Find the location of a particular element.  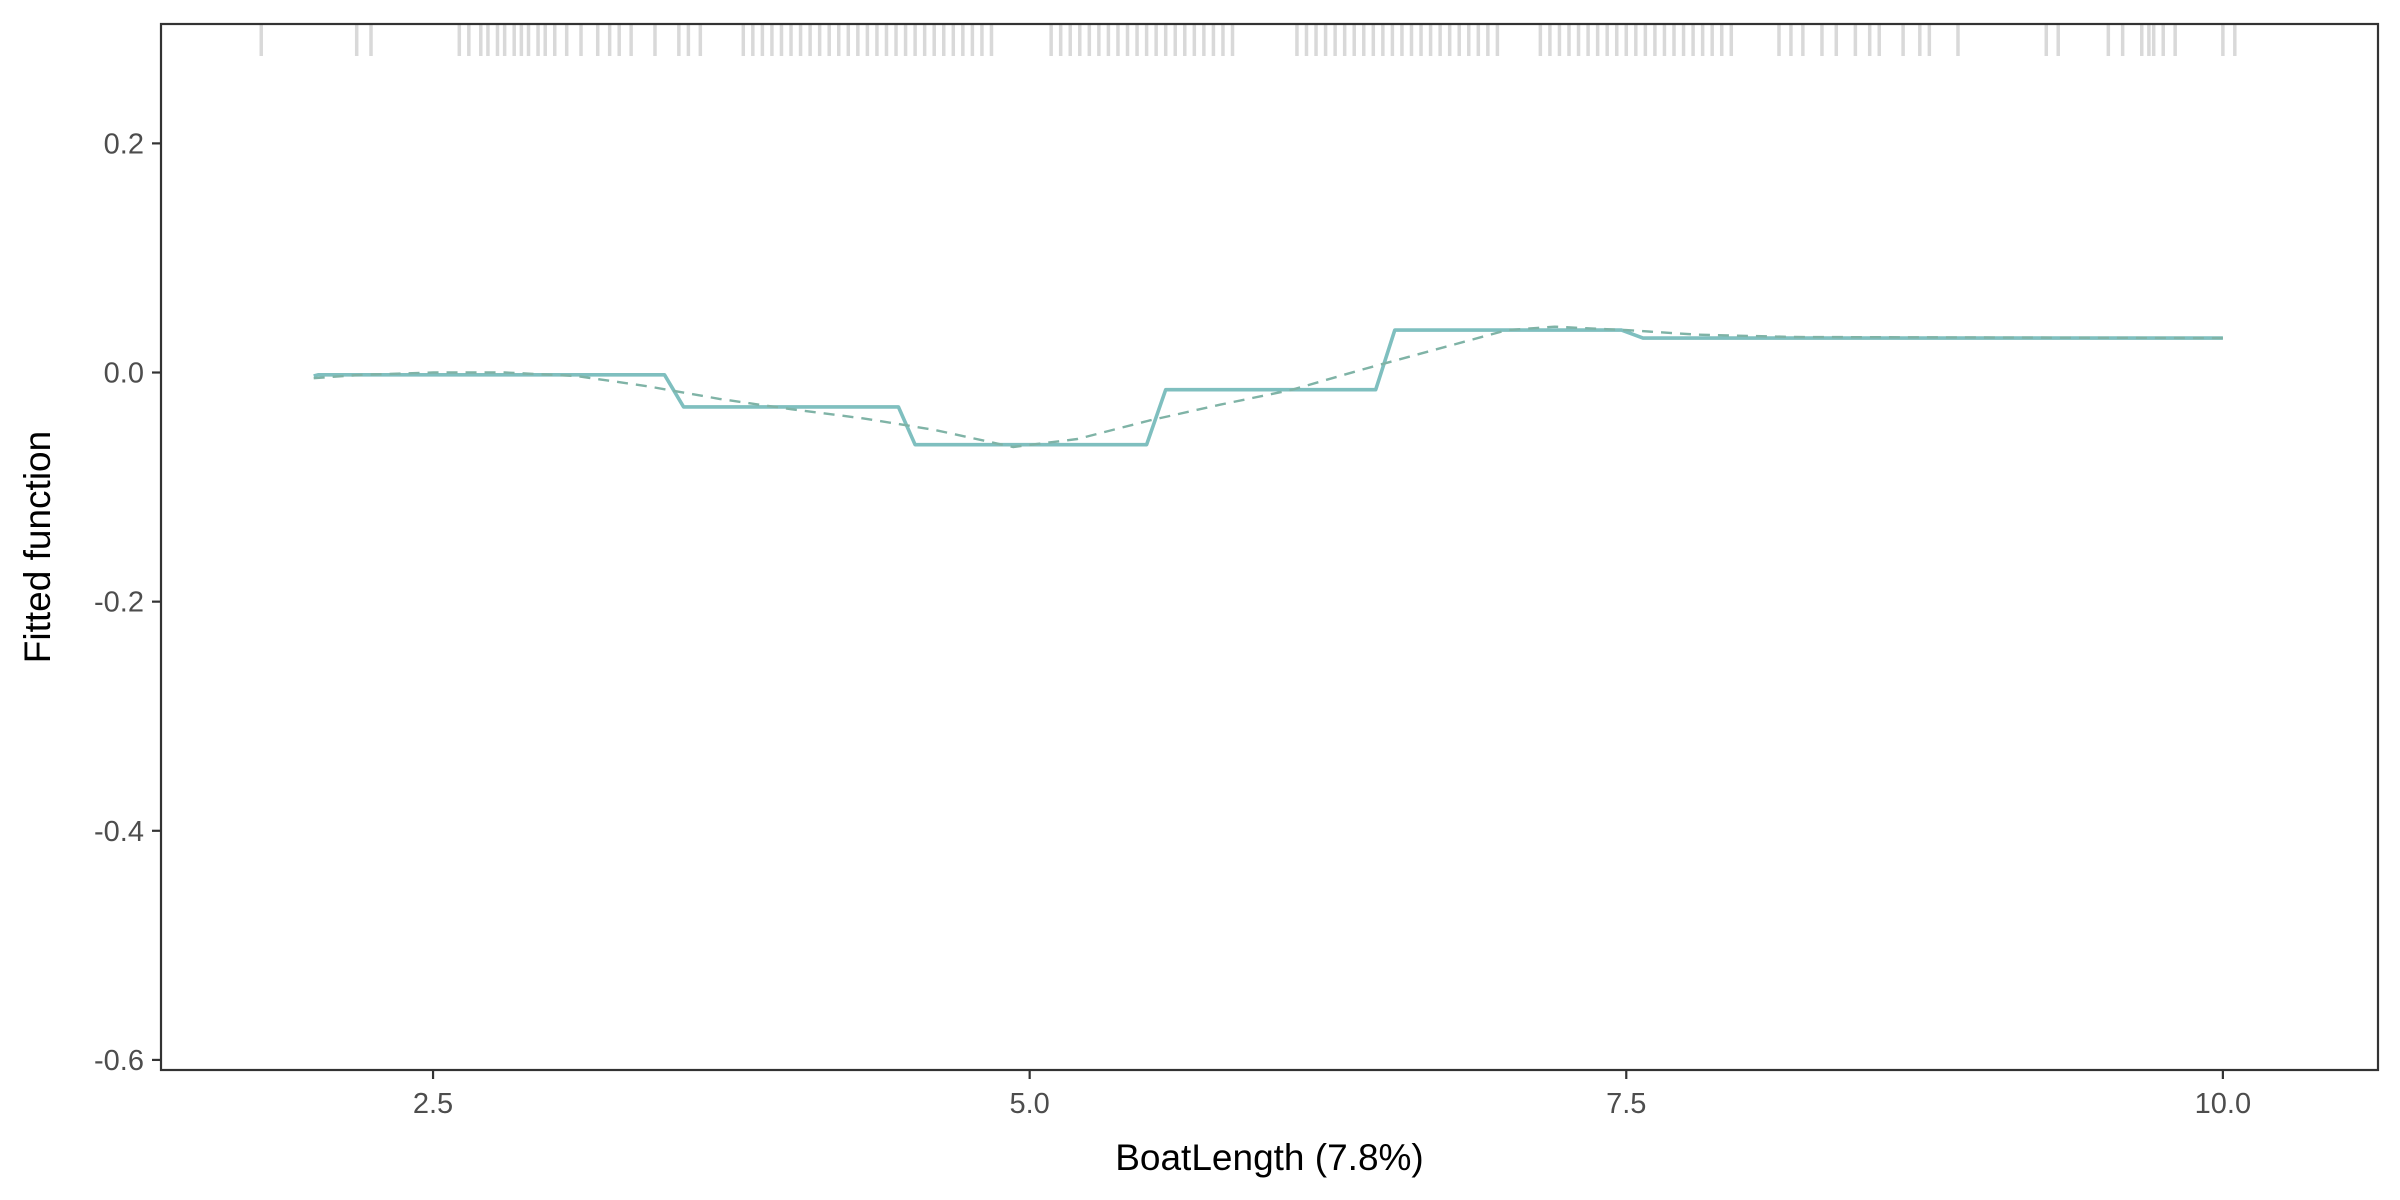

x-axis-title: BoatLength (7.8%) is located at coordinates (1269, 1157).